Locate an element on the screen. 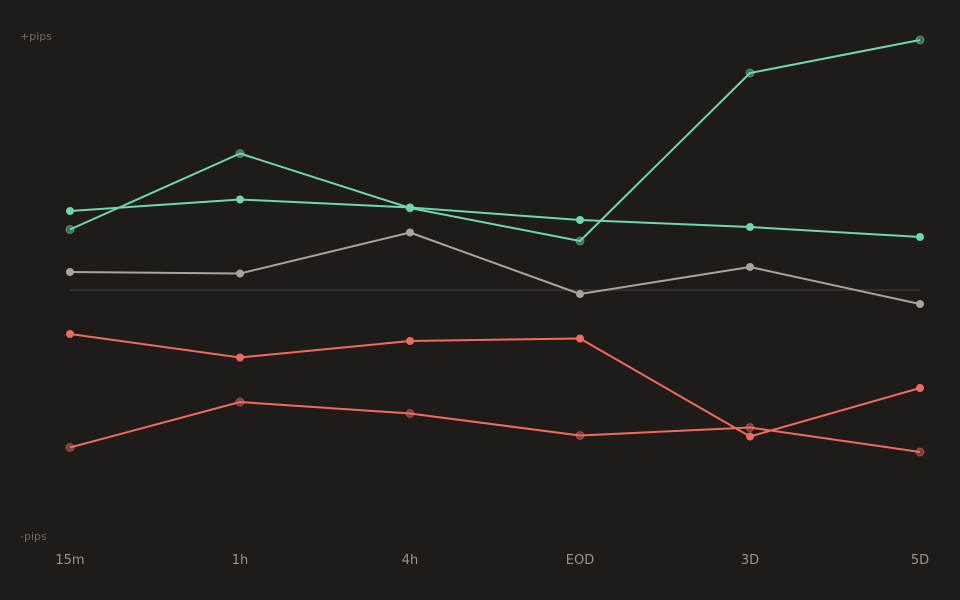 This screenshot has height=600, width=960. x-tick-label: EOD is located at coordinates (580, 560).